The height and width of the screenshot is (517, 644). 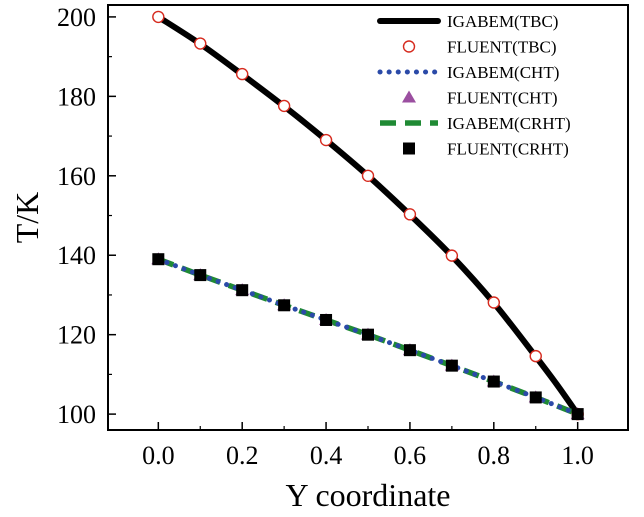 What do you see at coordinates (508, 149) in the screenshot?
I see `legend-label: FLUENT(CRHT)` at bounding box center [508, 149].